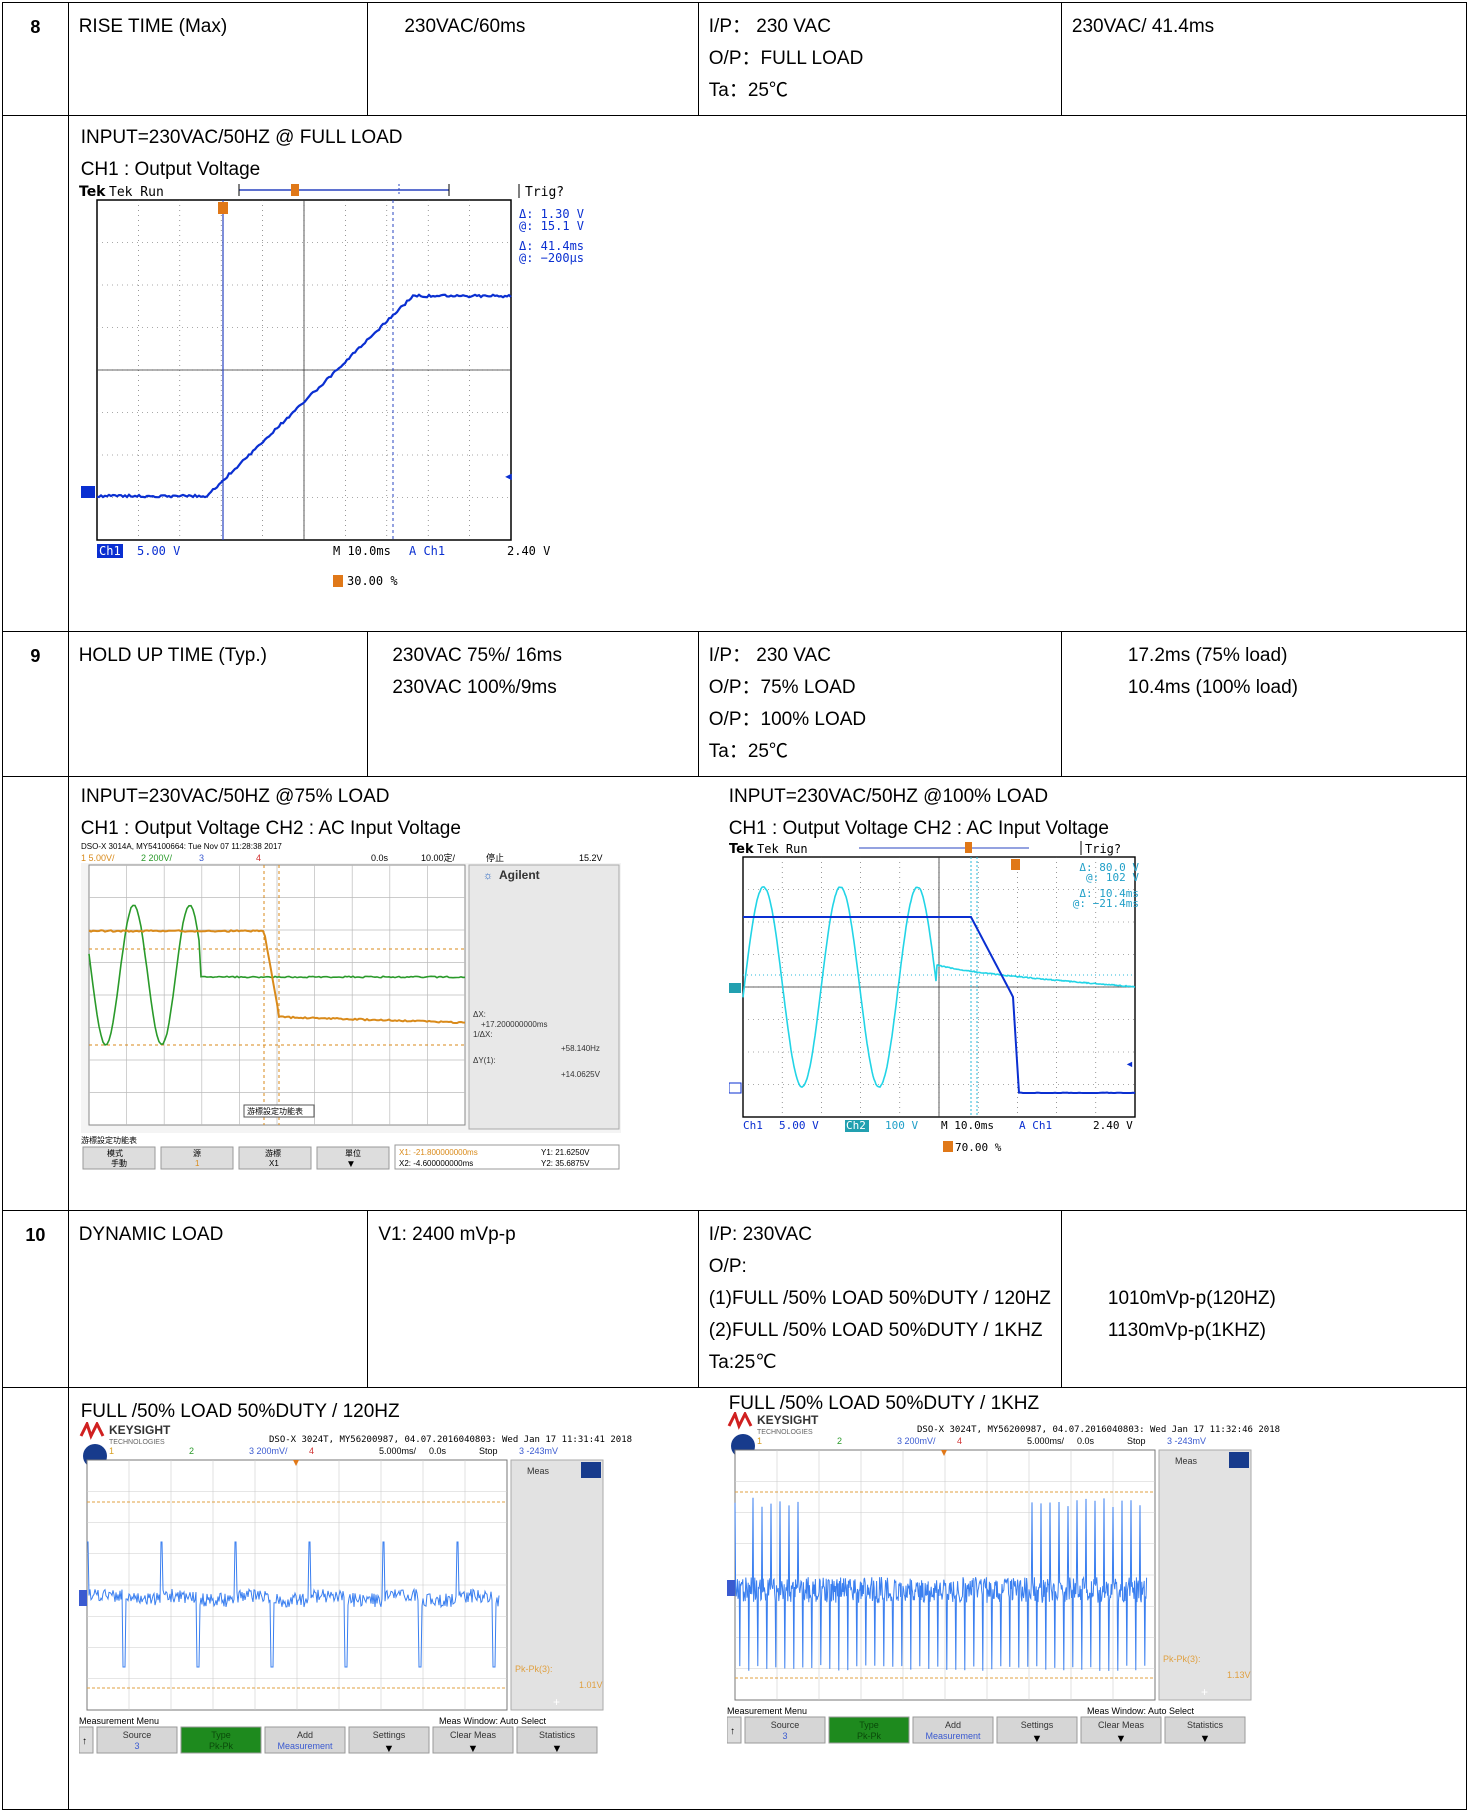 The height and width of the screenshot is (1810, 1467). What do you see at coordinates (1036, 1725) in the screenshot?
I see `softkey-label: Settings` at bounding box center [1036, 1725].